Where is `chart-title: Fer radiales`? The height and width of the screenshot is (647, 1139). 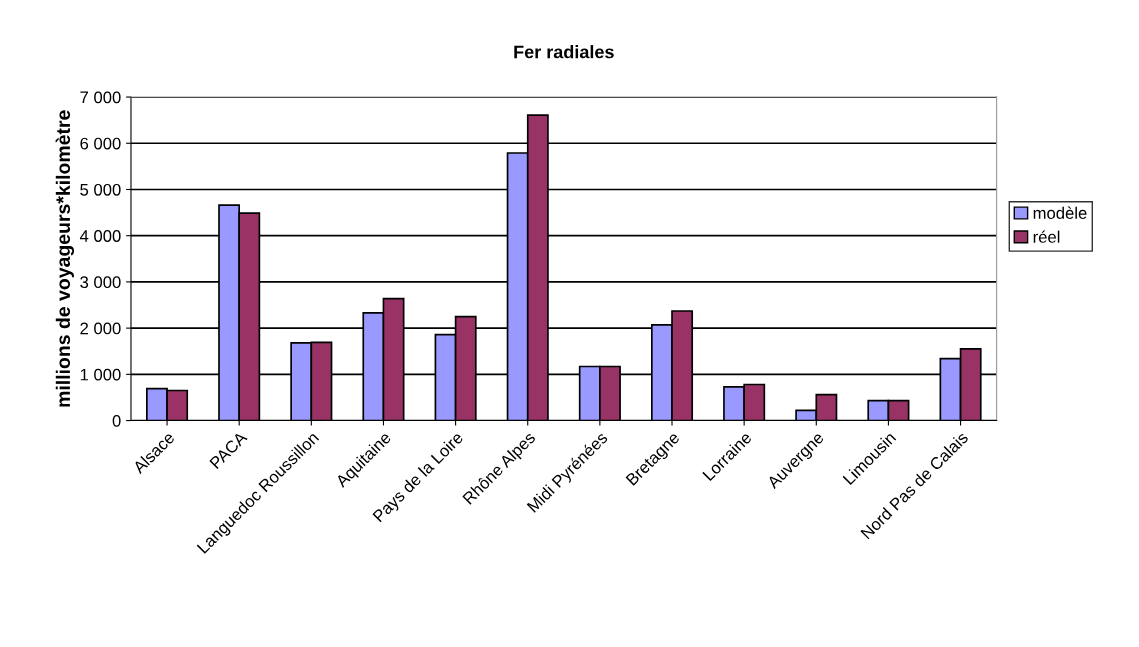 chart-title: Fer radiales is located at coordinates (564, 52).